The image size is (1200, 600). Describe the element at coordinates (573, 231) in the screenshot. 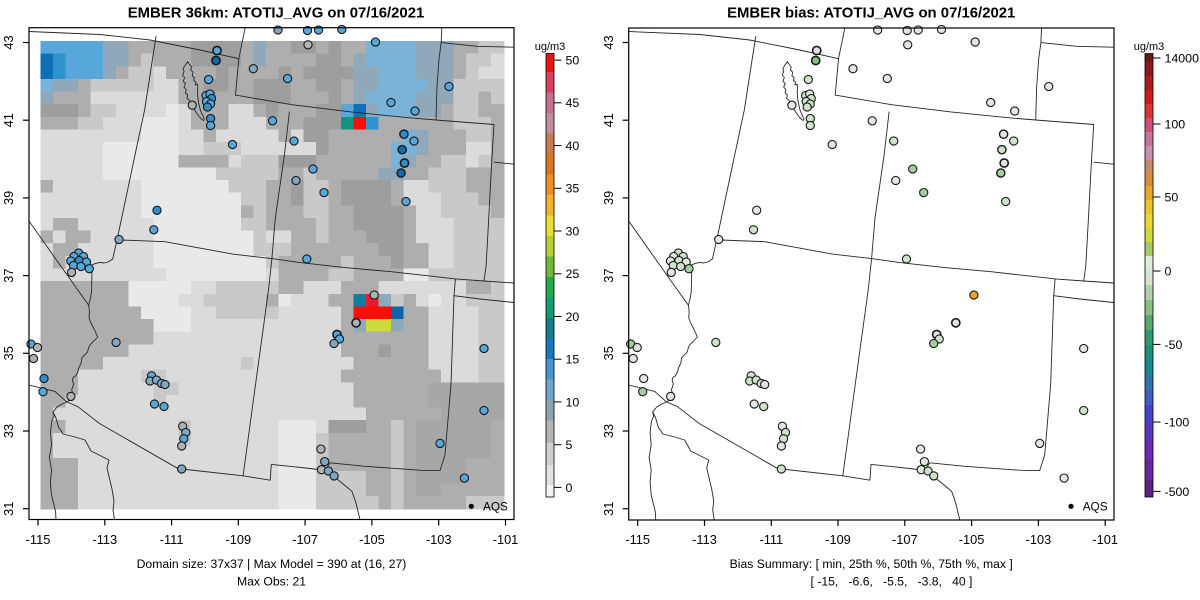

I see `svg-text: 30` at that location.